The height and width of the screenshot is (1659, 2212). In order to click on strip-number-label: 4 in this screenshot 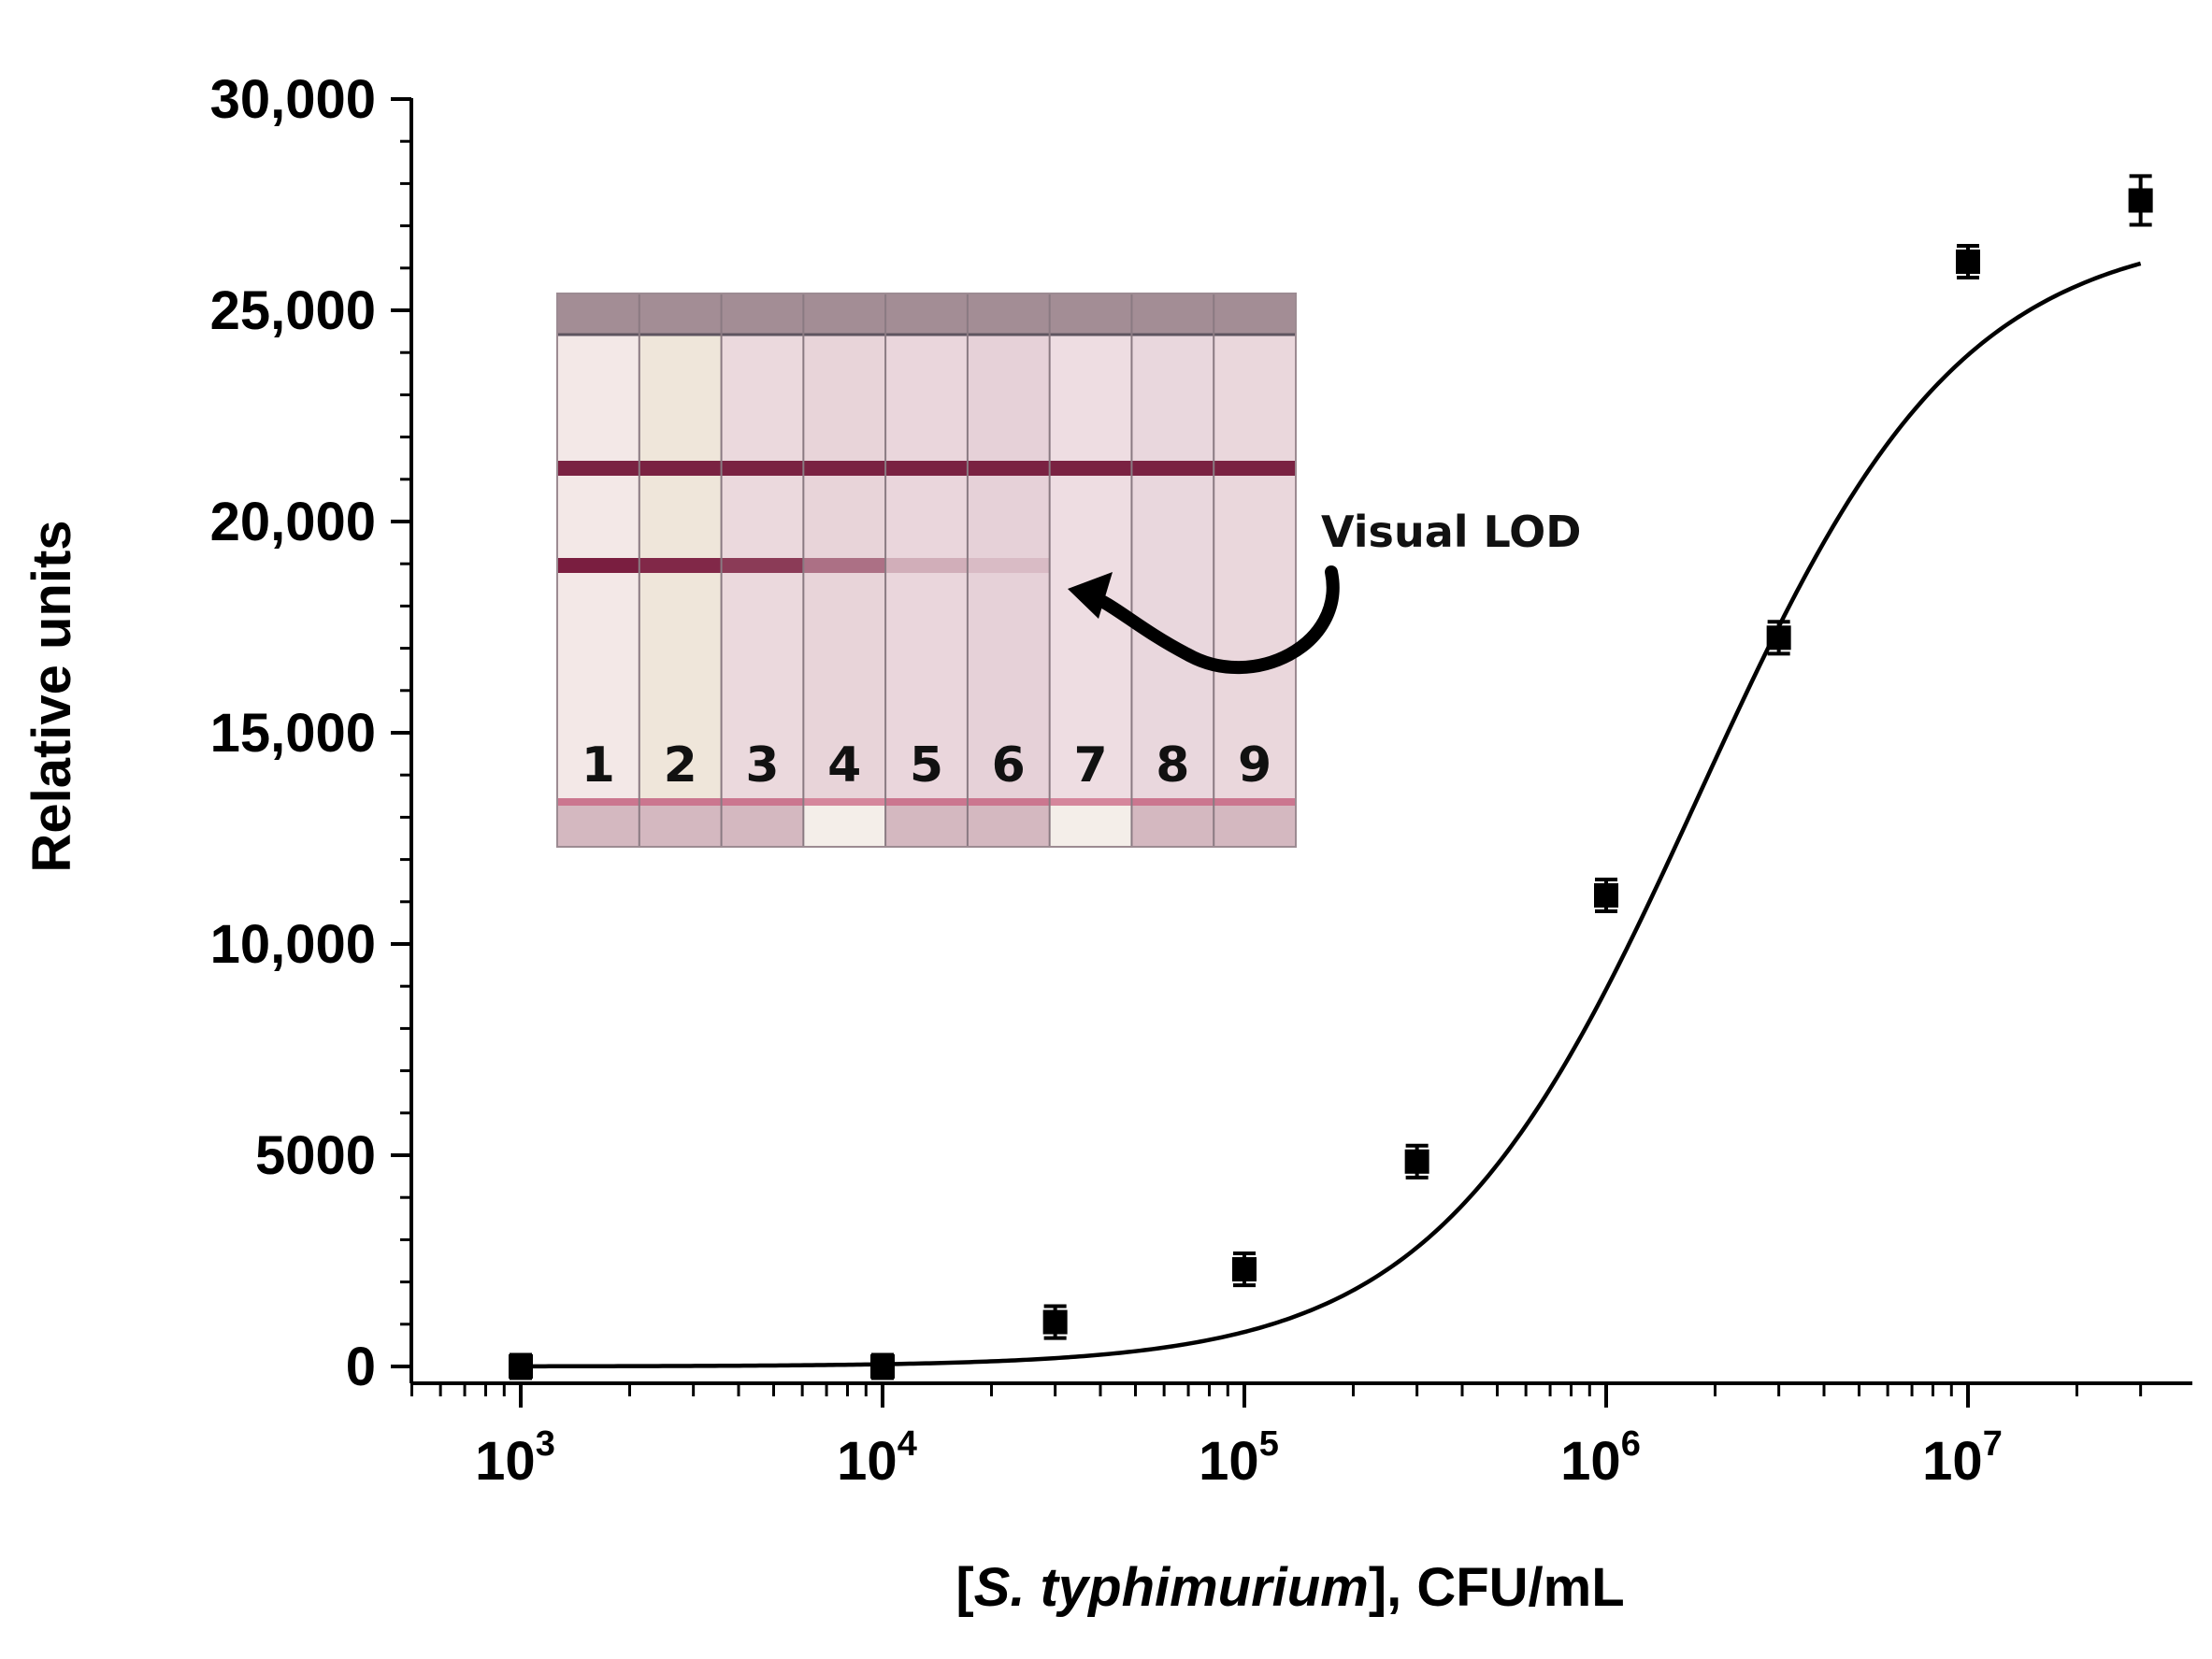, I will do `click(844, 765)`.